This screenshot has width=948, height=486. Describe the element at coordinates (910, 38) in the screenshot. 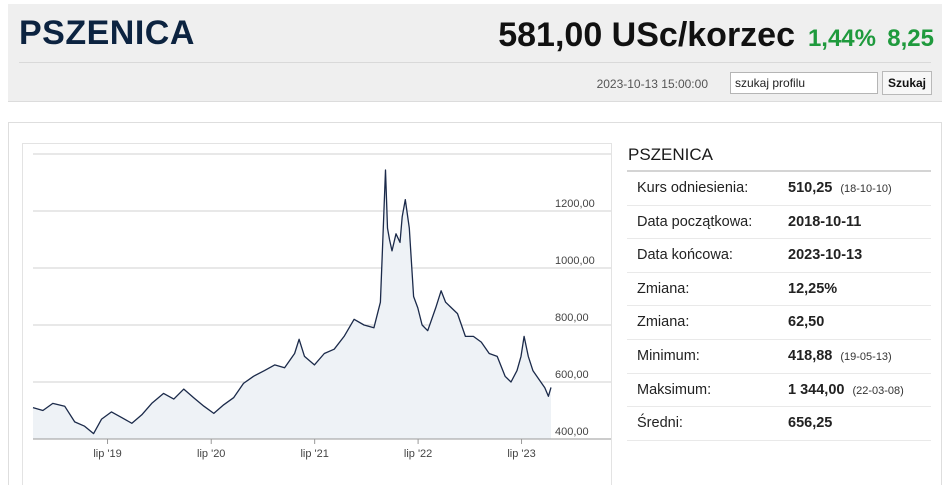

I see `change-absolute: 8,25` at that location.